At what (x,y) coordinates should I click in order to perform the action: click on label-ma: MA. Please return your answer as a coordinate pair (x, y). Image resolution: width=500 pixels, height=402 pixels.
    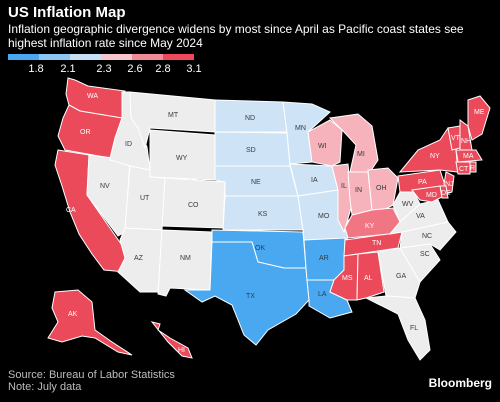
    Looking at the image, I should click on (468, 156).